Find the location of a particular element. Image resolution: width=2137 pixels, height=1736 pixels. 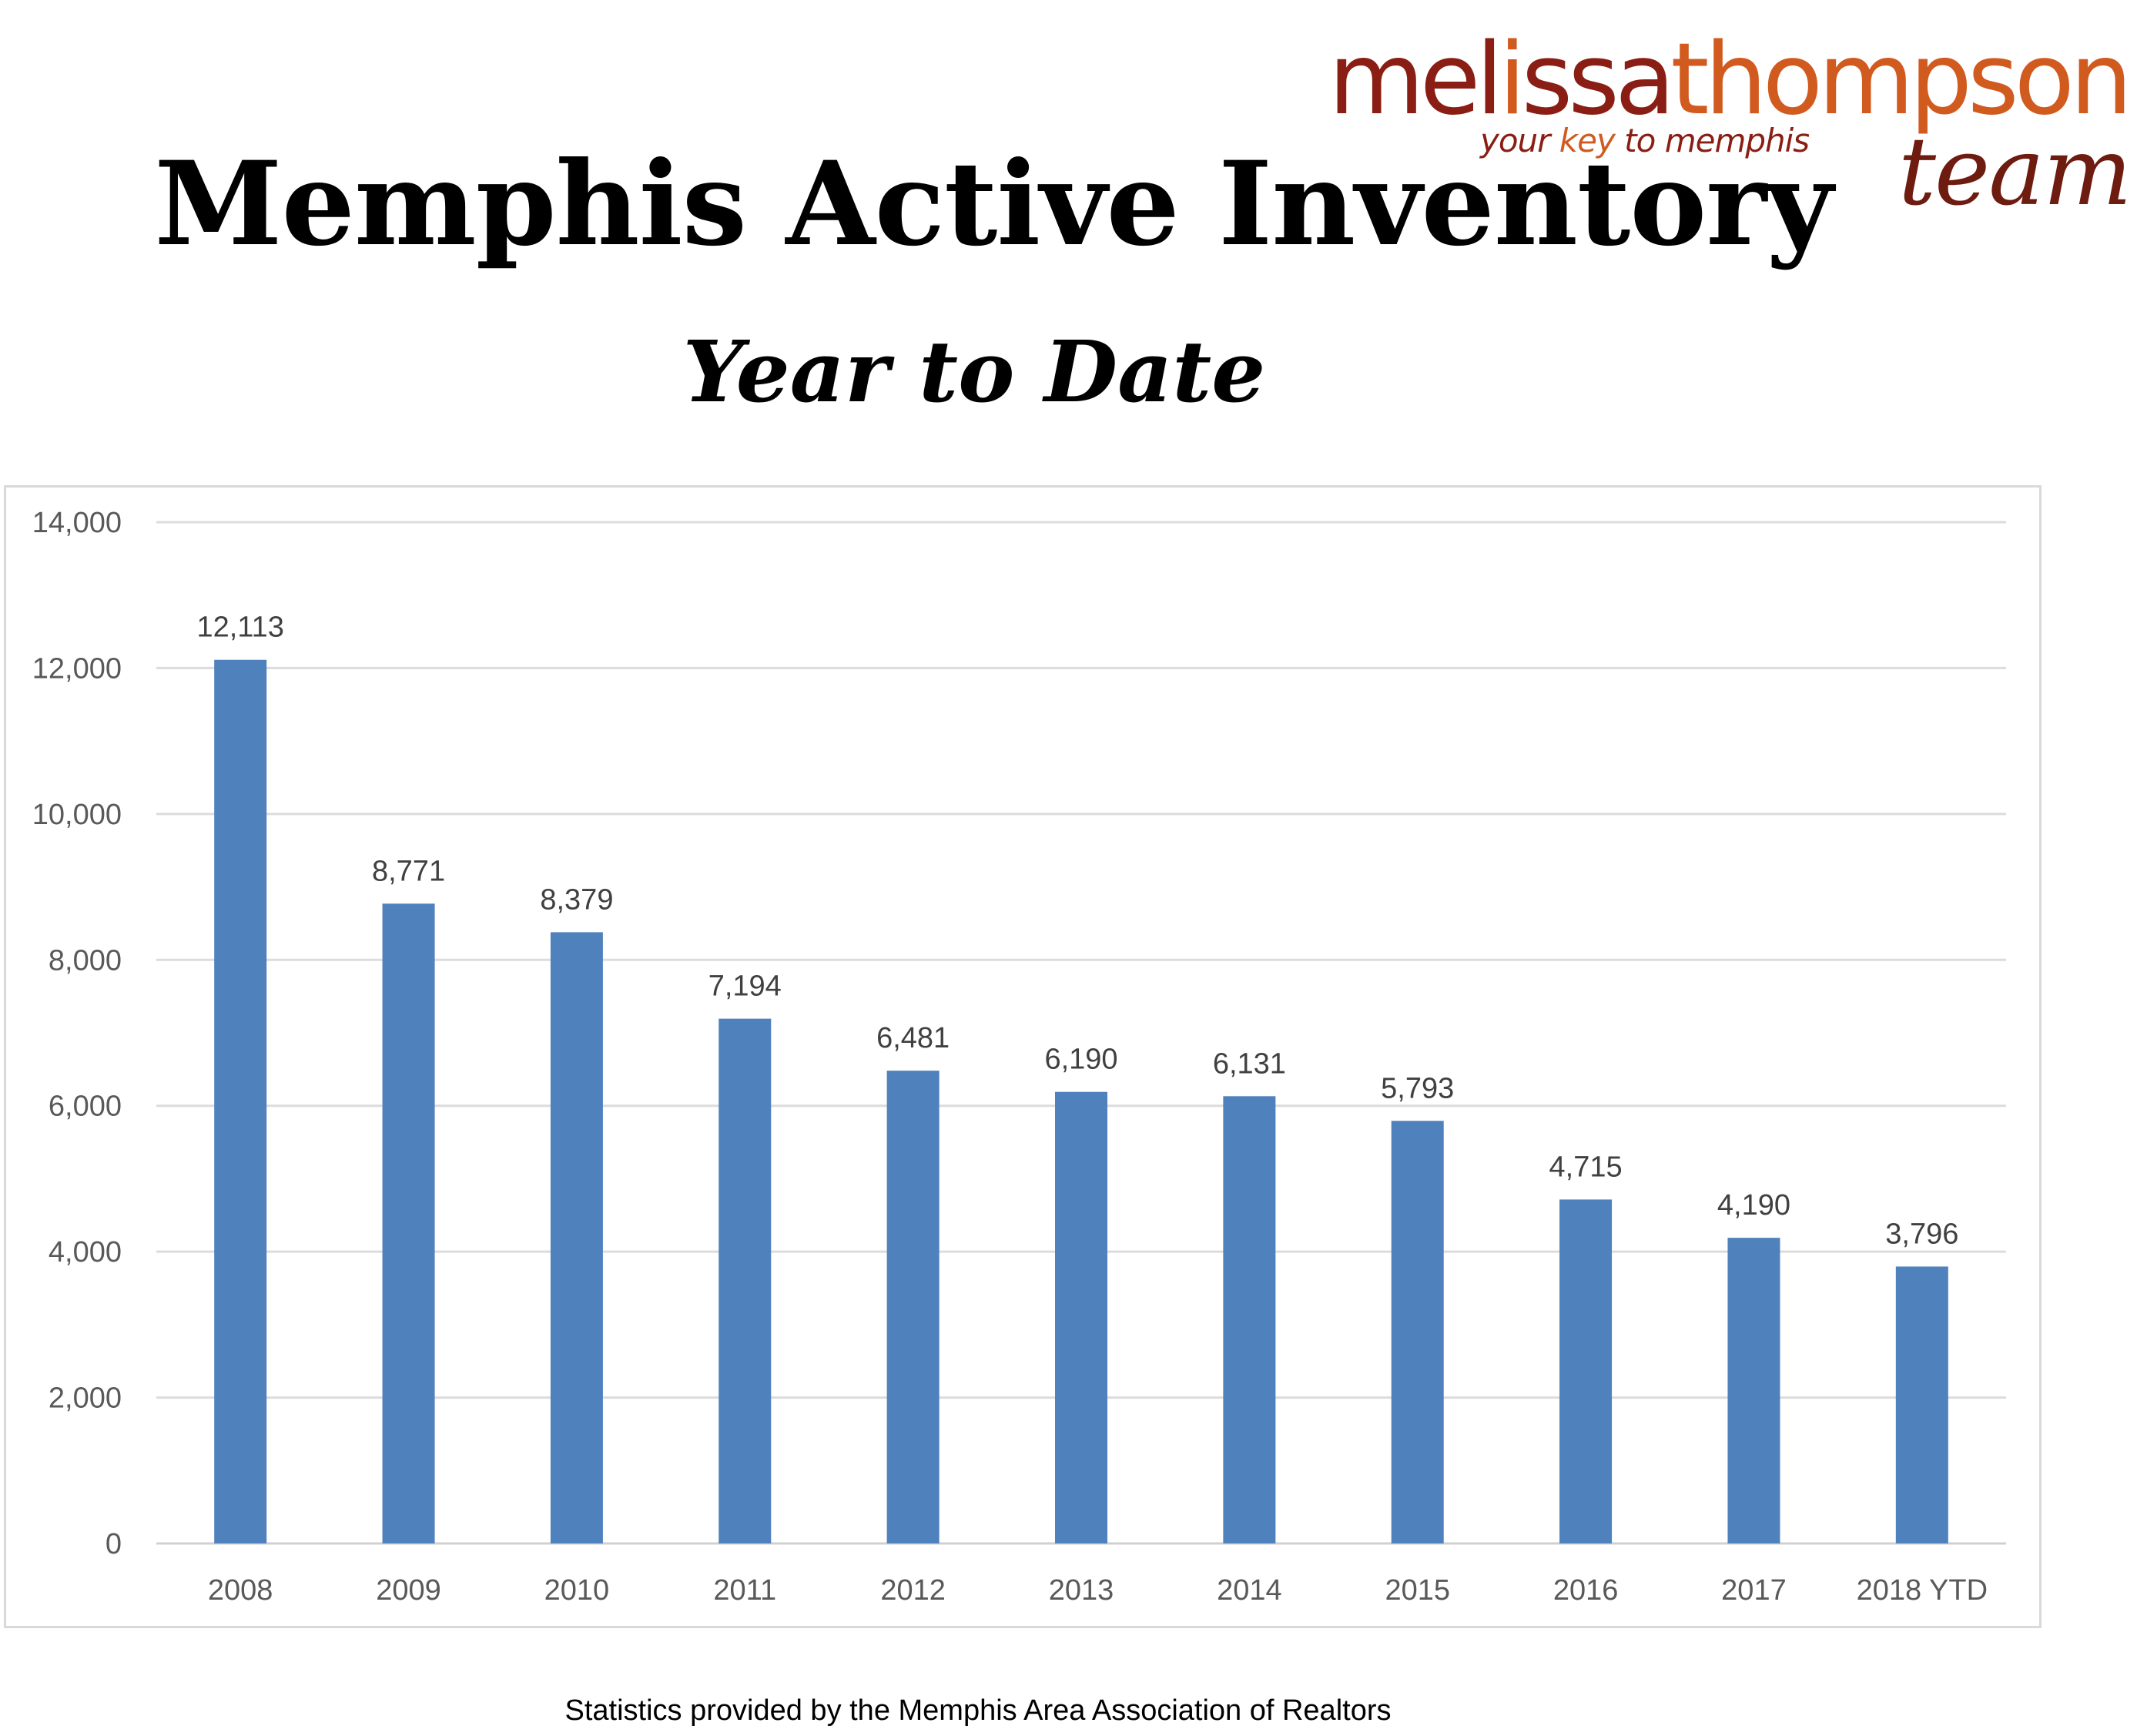

x-tick-label: 2008 is located at coordinates (241, 1590).